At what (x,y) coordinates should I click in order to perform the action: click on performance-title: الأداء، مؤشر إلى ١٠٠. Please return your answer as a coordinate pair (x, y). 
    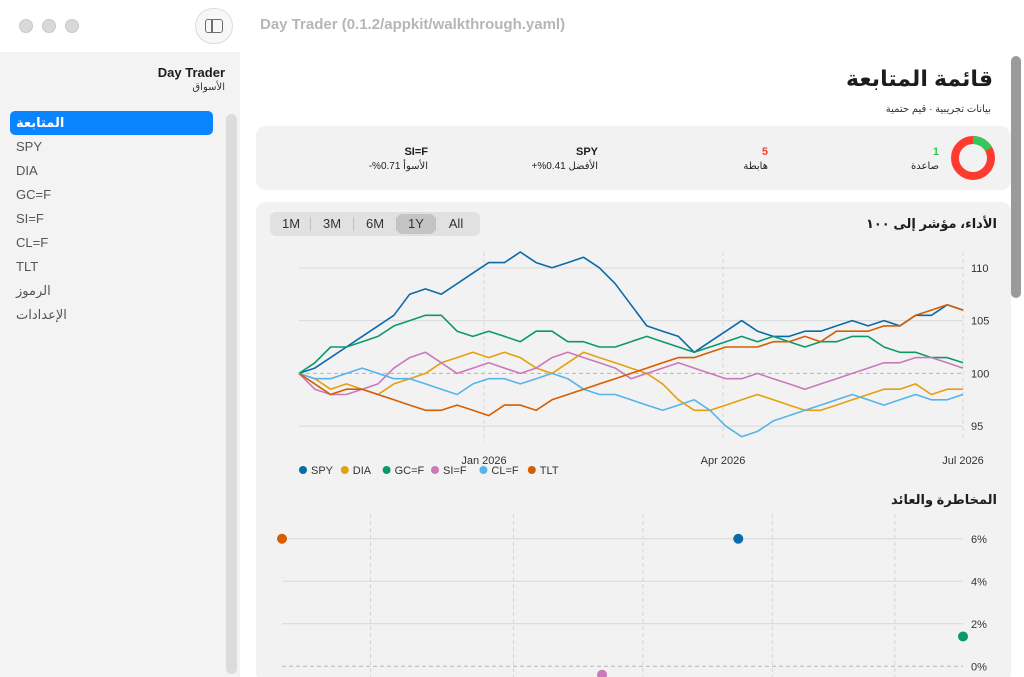
    Looking at the image, I should click on (931, 223).